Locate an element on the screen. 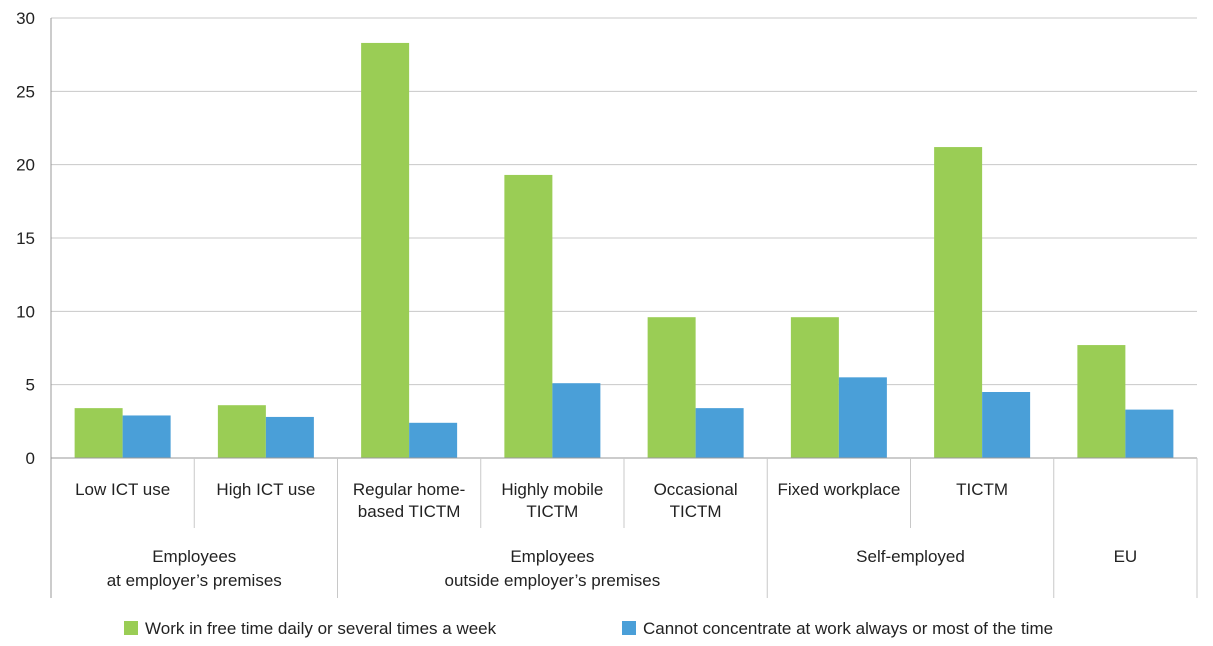  y-tick-label: 30 is located at coordinates (25, 18).